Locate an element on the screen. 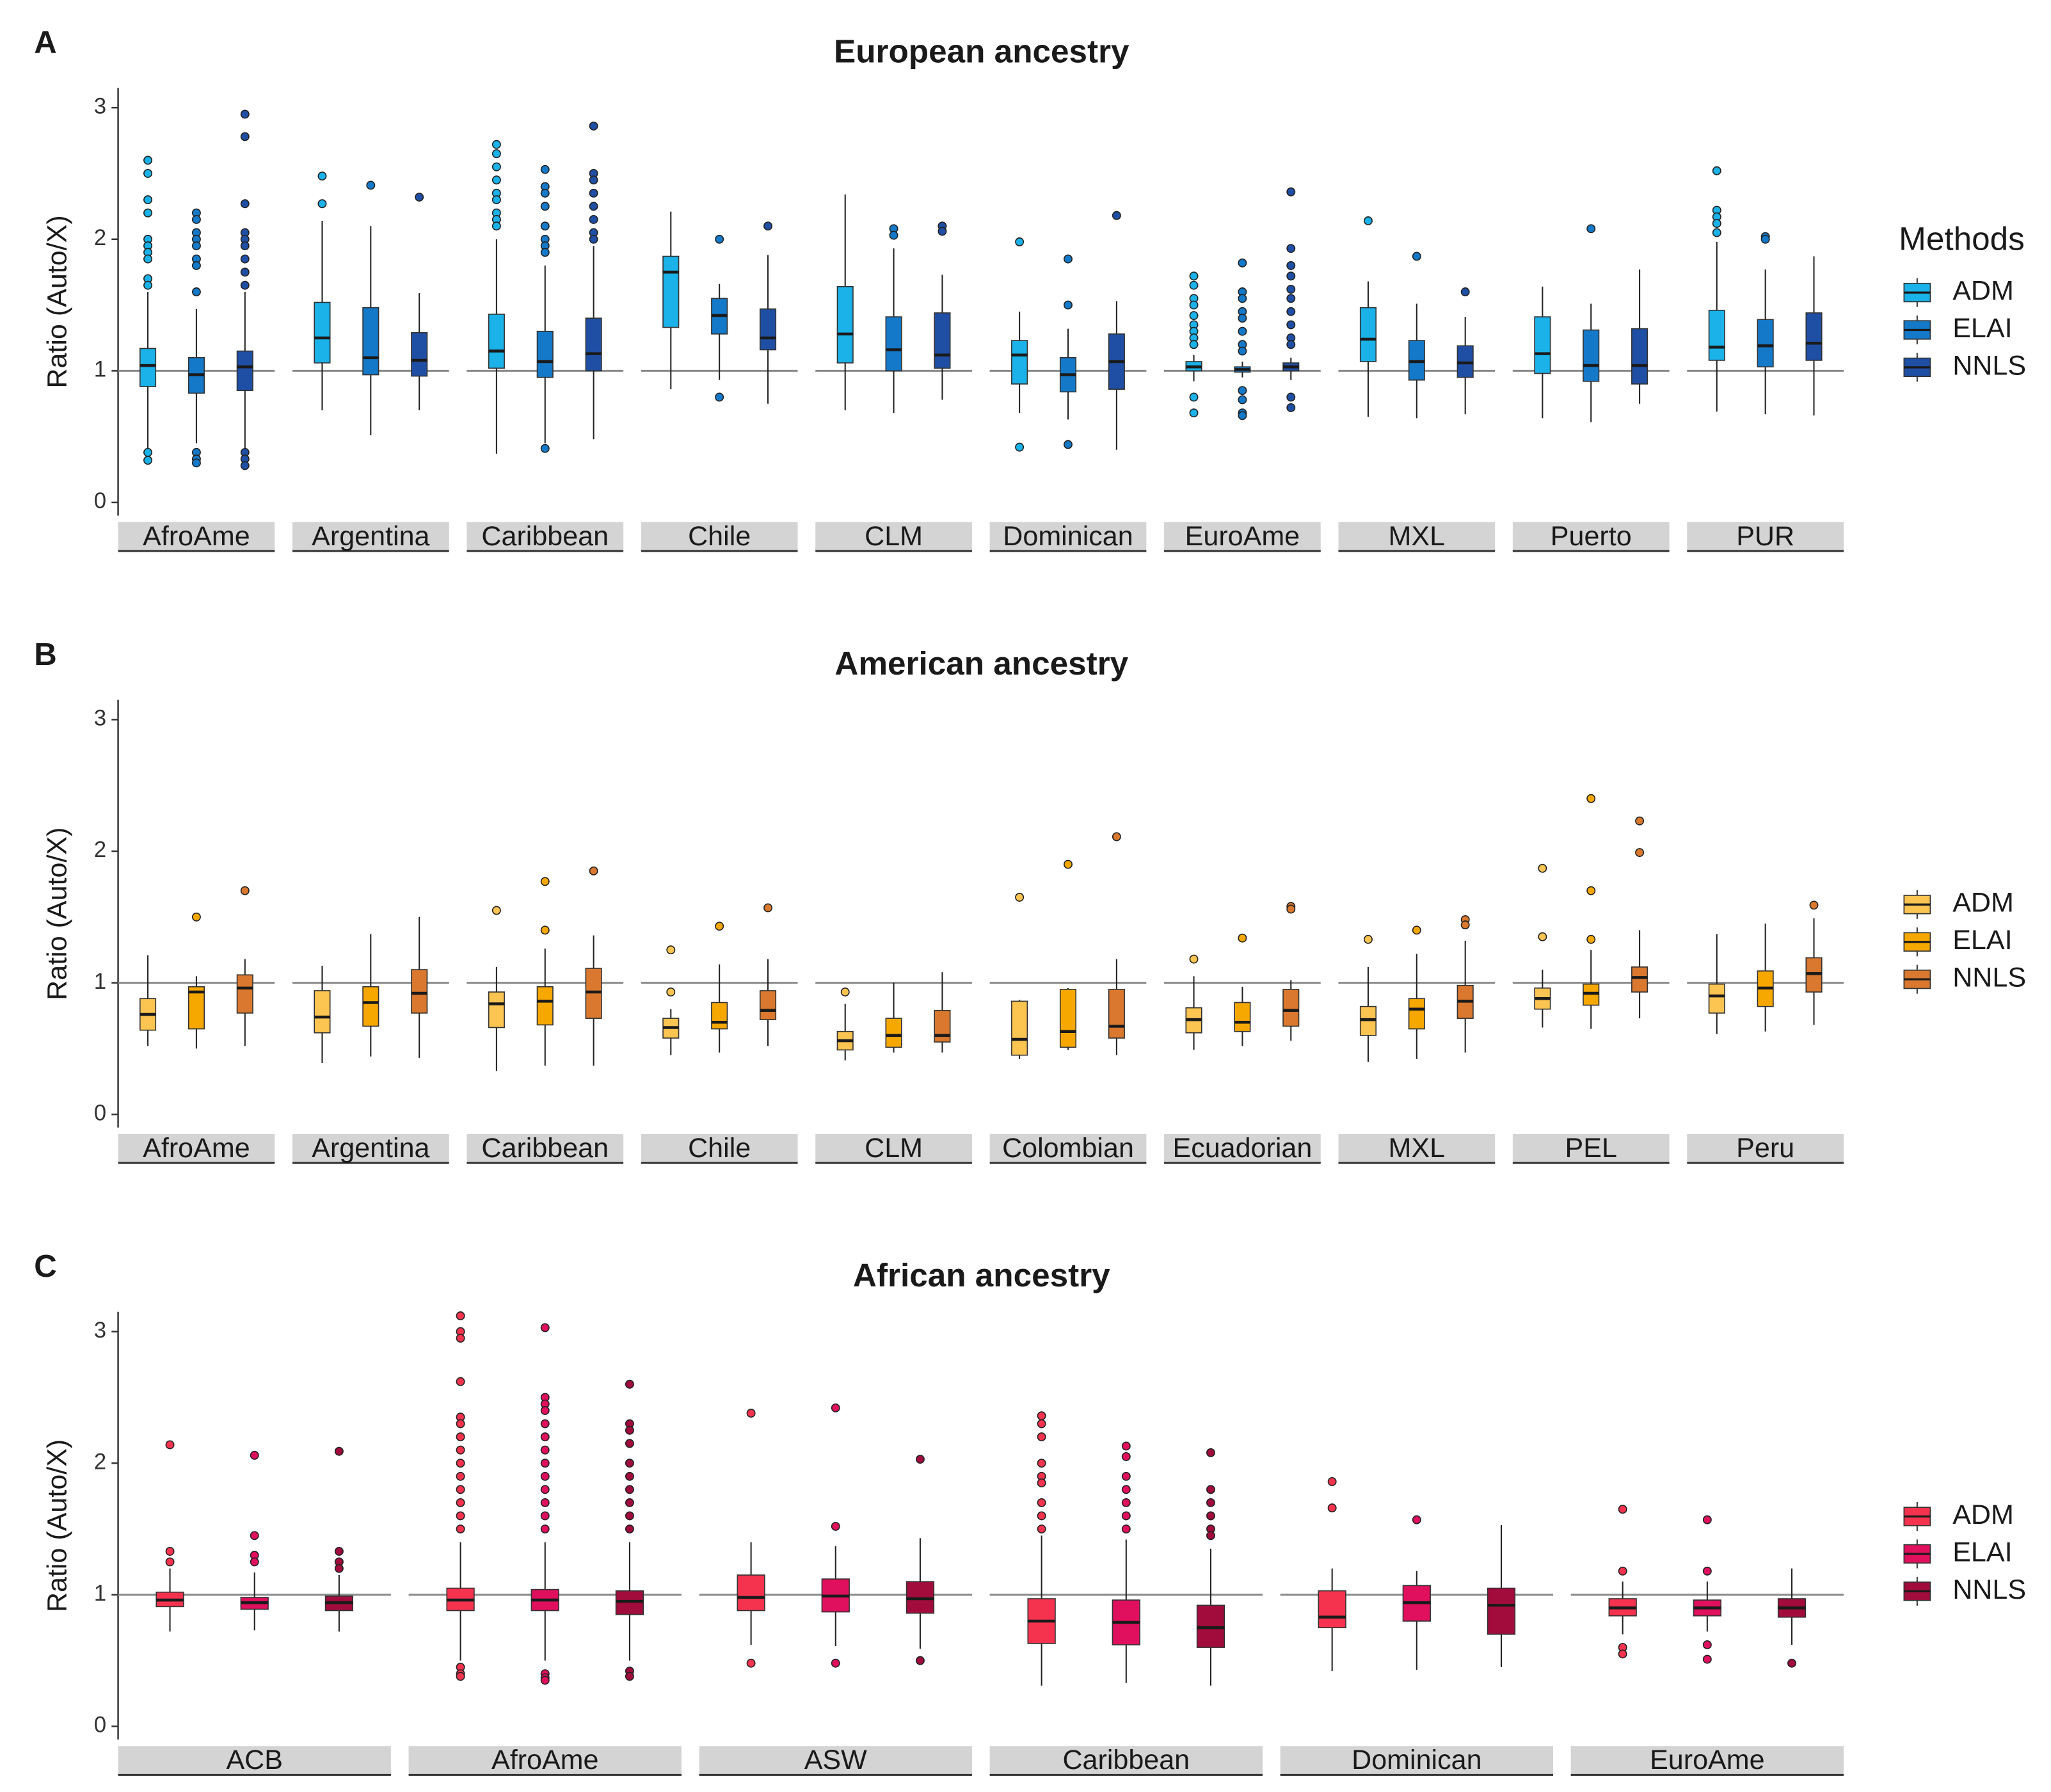  facet-label: MXL is located at coordinates (1417, 1148).